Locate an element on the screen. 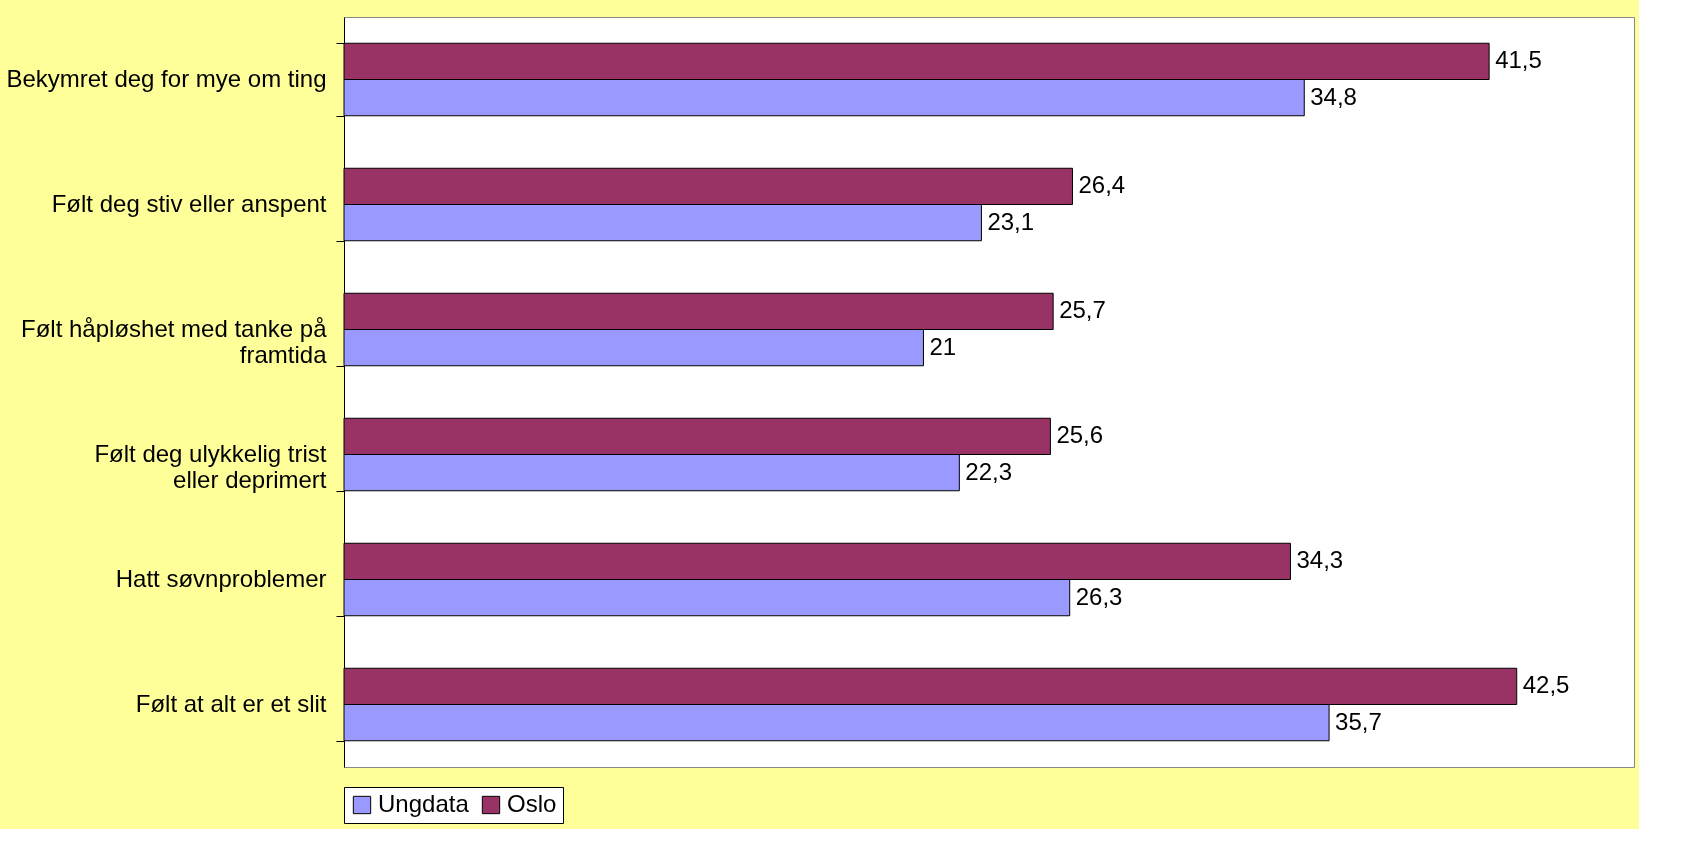 The height and width of the screenshot is (857, 1698). data-label: 25,6 is located at coordinates (1080, 435).